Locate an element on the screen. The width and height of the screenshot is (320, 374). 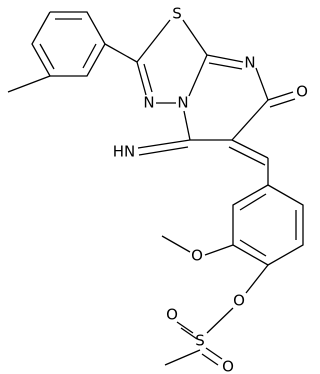
methyl-bond is located at coordinates (29, 84).